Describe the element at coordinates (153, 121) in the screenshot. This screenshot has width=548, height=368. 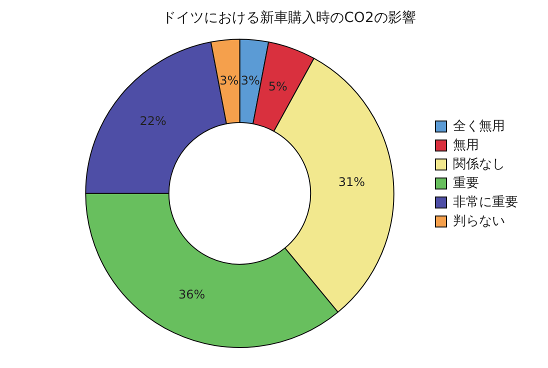
I see `data-label: 22%` at that location.